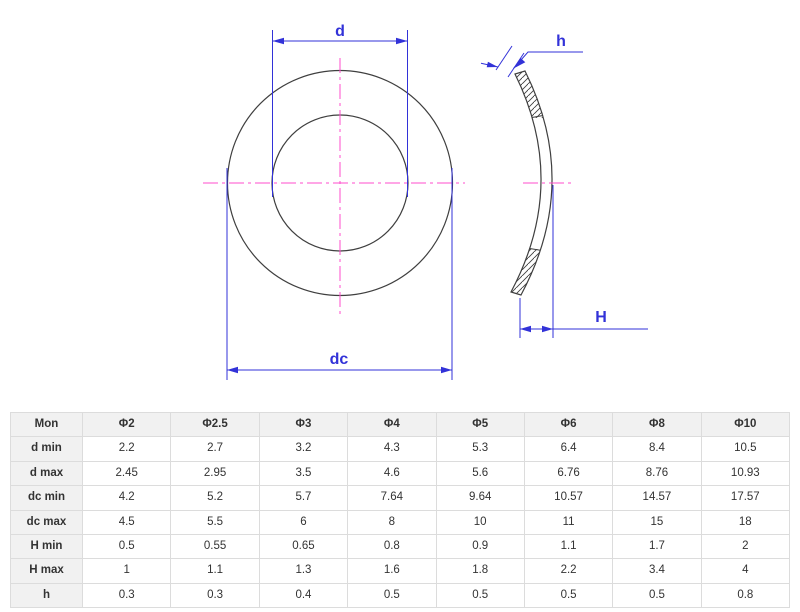  Describe the element at coordinates (535, 249) in the screenshot. I see `section-cut-bottom` at that location.